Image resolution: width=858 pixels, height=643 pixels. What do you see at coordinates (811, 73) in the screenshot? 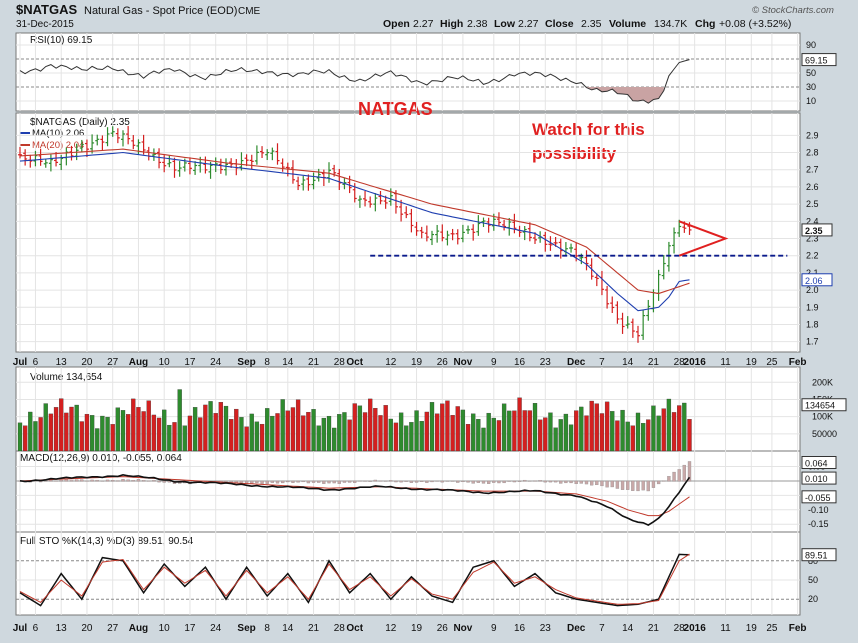
I see `rsi-tick-label: 50` at bounding box center [811, 73].